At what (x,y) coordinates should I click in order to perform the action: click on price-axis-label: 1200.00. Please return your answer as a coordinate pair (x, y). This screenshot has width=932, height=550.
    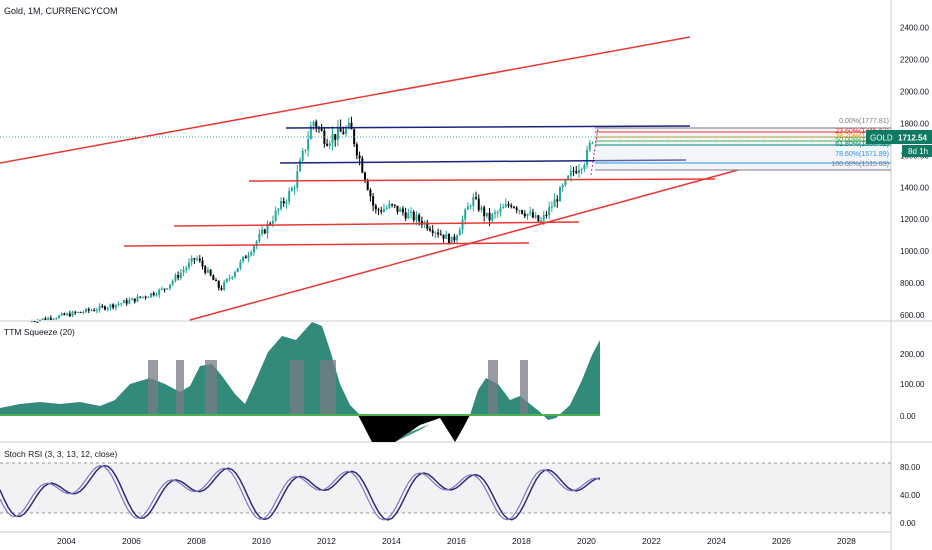
    Looking at the image, I should click on (914, 219).